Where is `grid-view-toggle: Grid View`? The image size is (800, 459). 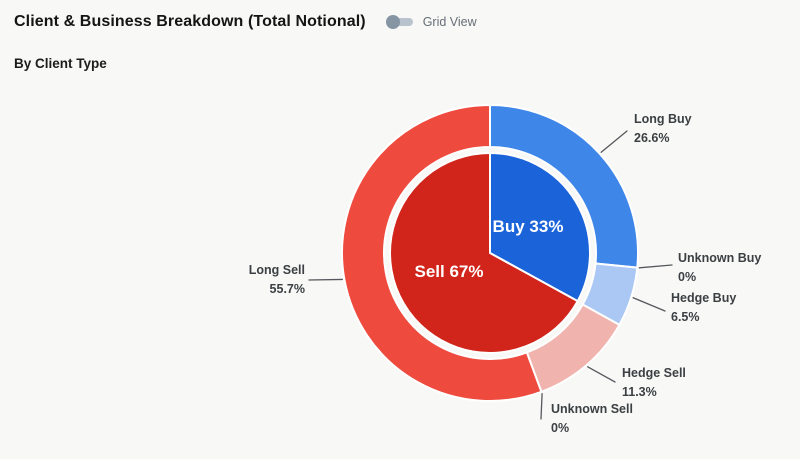 grid-view-toggle: Grid View is located at coordinates (431, 22).